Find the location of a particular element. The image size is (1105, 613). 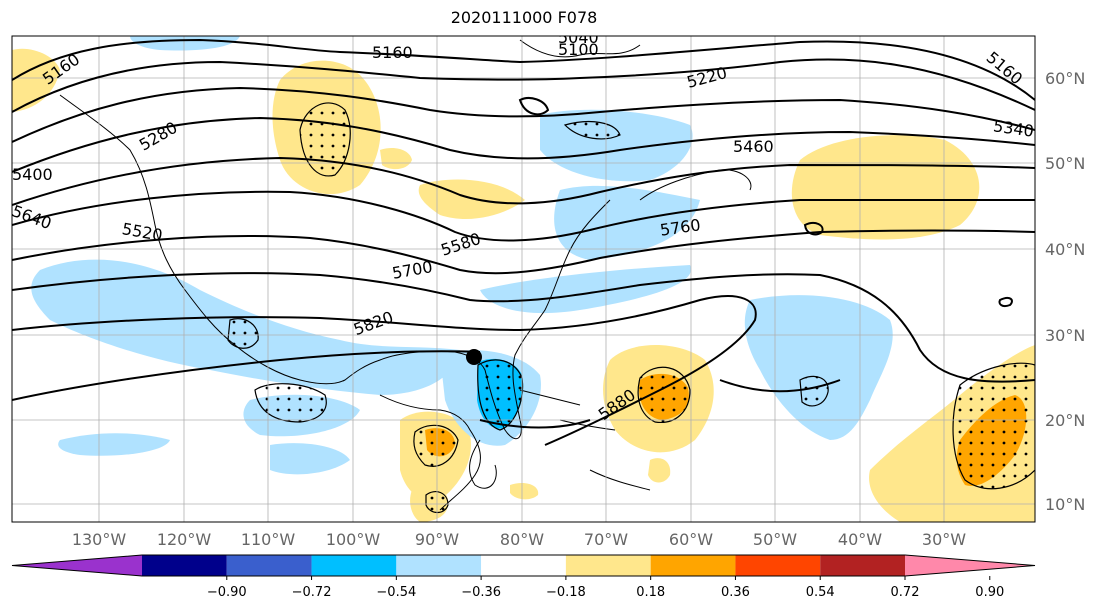

colorbar-tick-label: 0.72 is located at coordinates (905, 592).